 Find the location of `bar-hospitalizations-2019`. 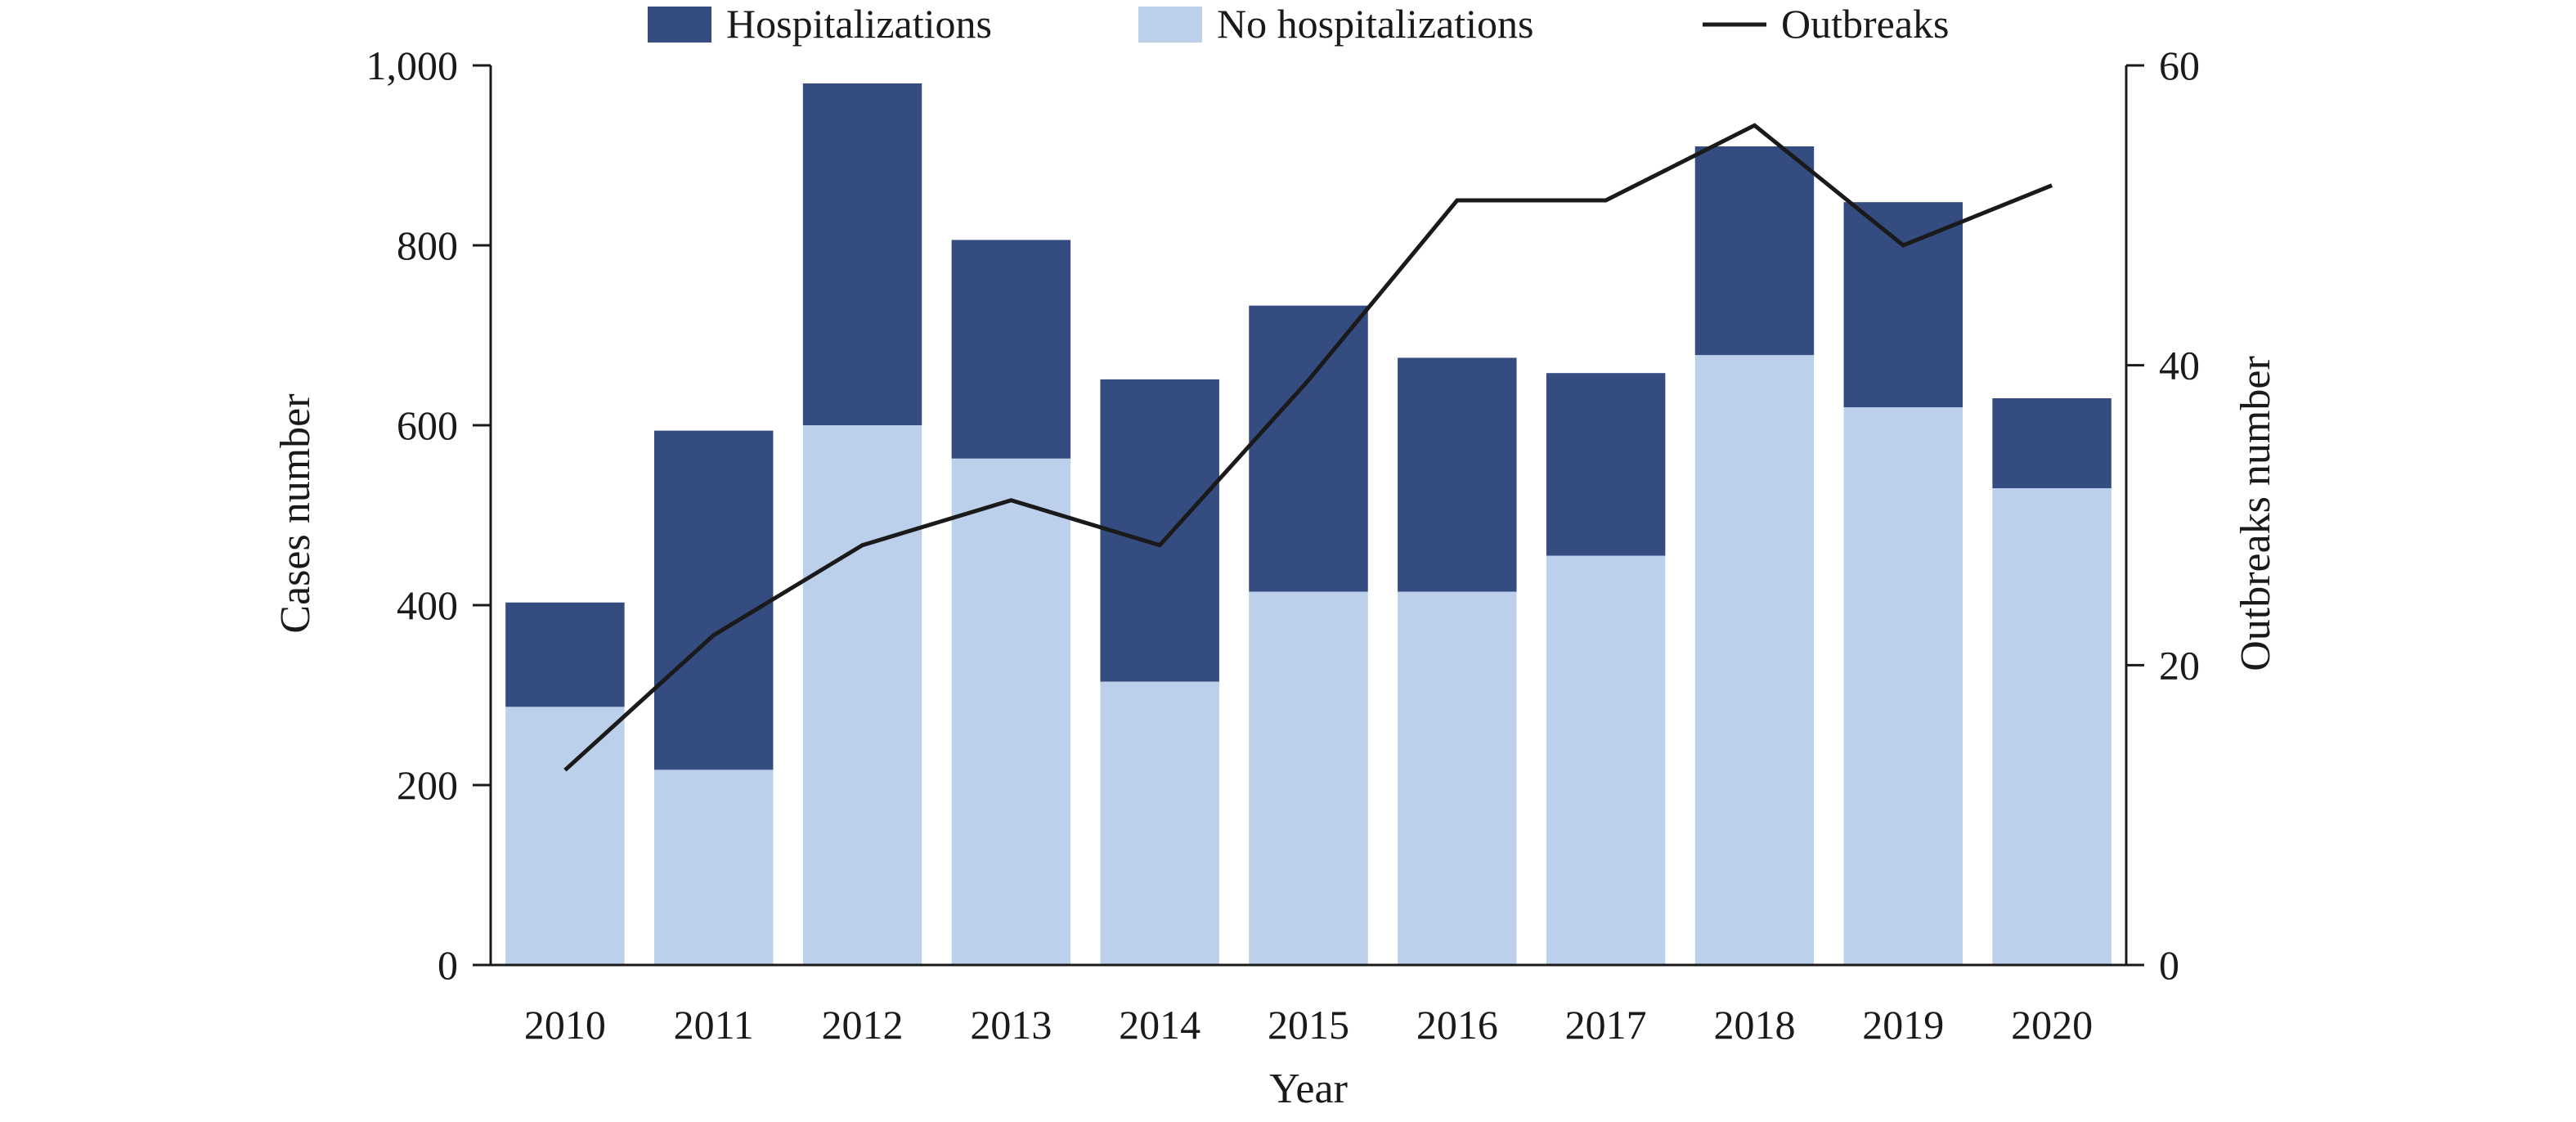

bar-hospitalizations-2019 is located at coordinates (1903, 304).